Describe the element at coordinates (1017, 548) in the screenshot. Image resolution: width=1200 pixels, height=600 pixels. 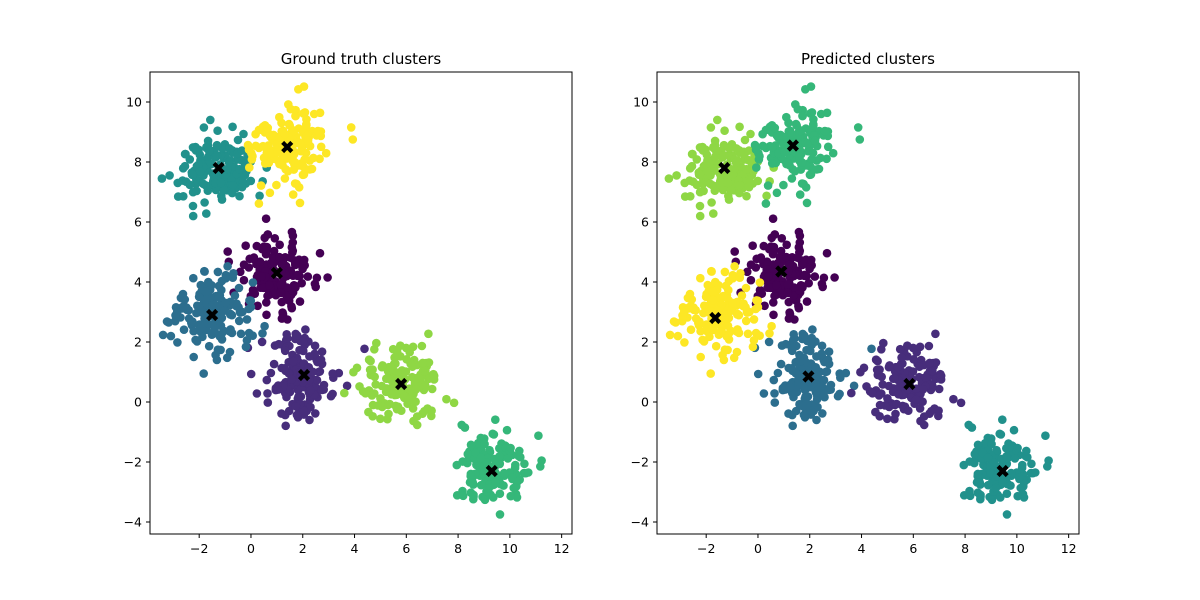
I see `x-tick-label: 10` at that location.